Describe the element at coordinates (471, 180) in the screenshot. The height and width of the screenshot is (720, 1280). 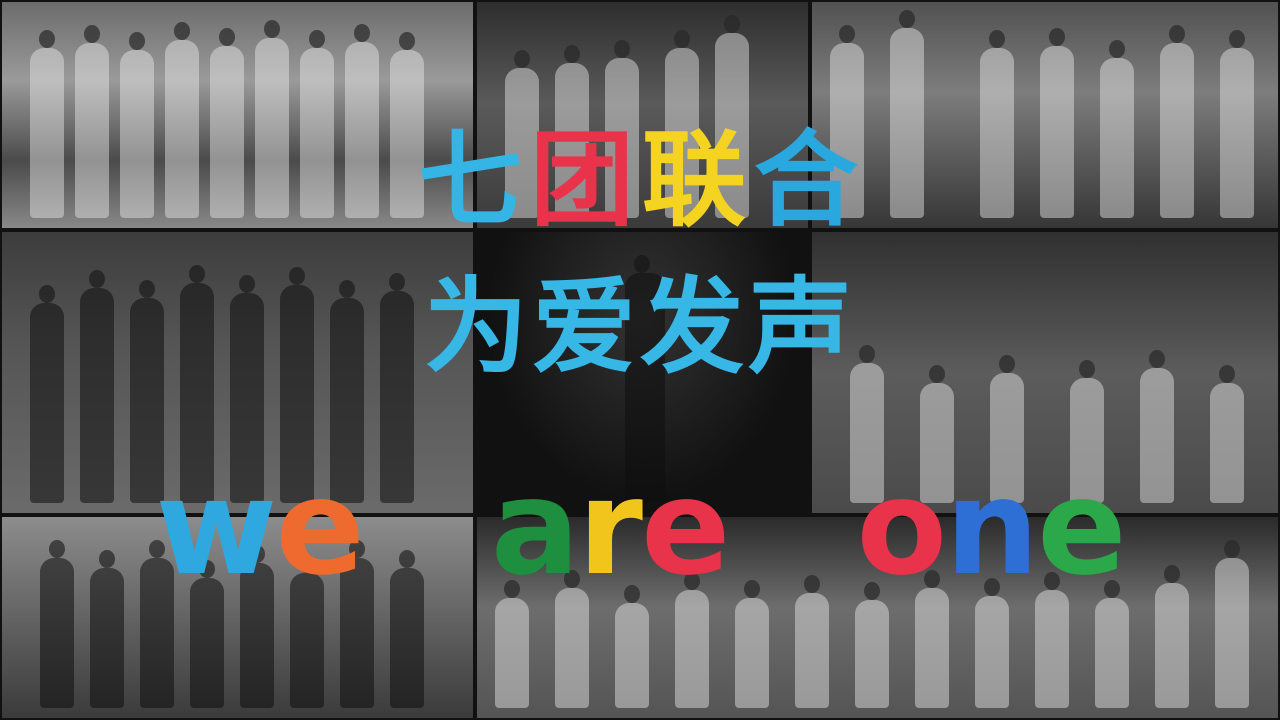
I see `title-char: 七` at that location.